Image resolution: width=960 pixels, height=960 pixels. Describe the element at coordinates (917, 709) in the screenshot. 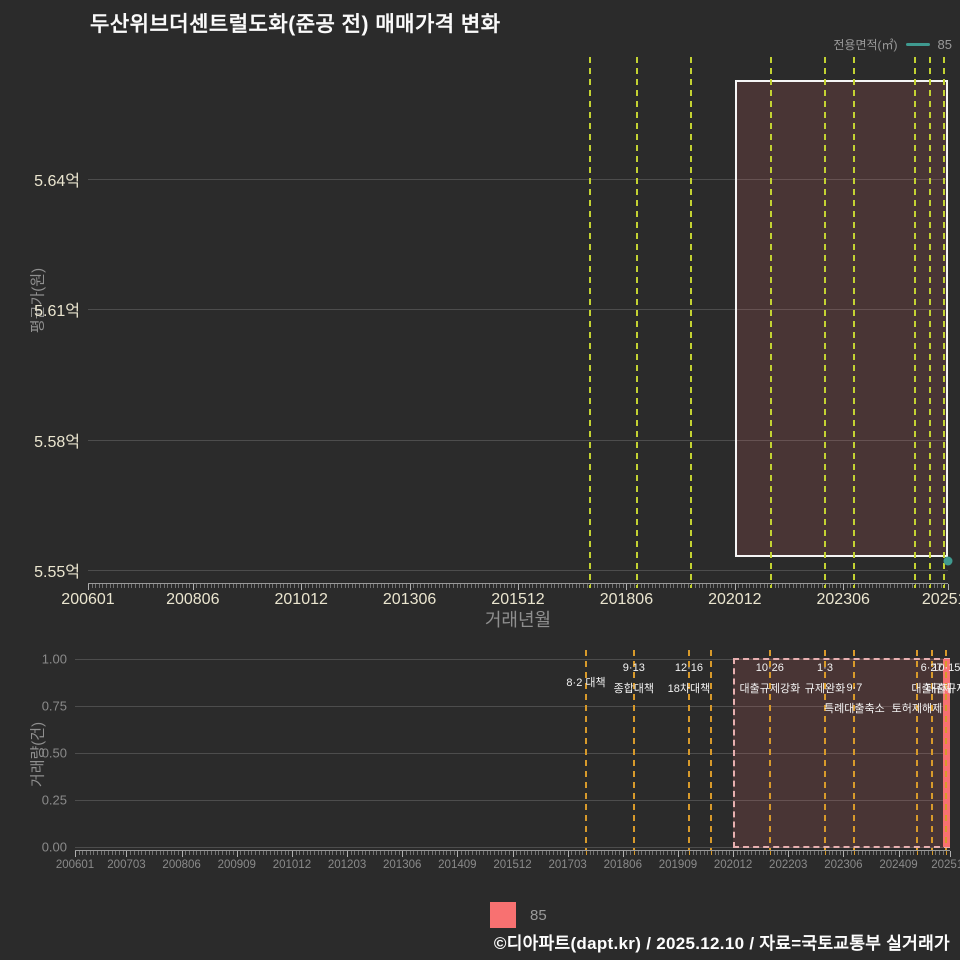

I see `policy-annotation: 토허제해제` at that location.